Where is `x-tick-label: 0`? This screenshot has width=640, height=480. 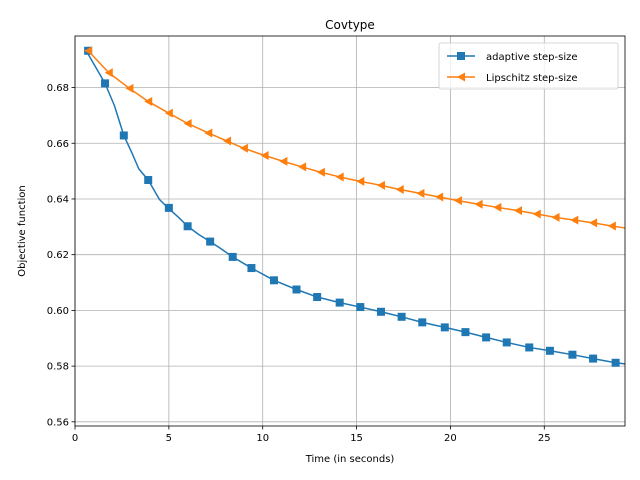 x-tick-label: 0 is located at coordinates (75, 438).